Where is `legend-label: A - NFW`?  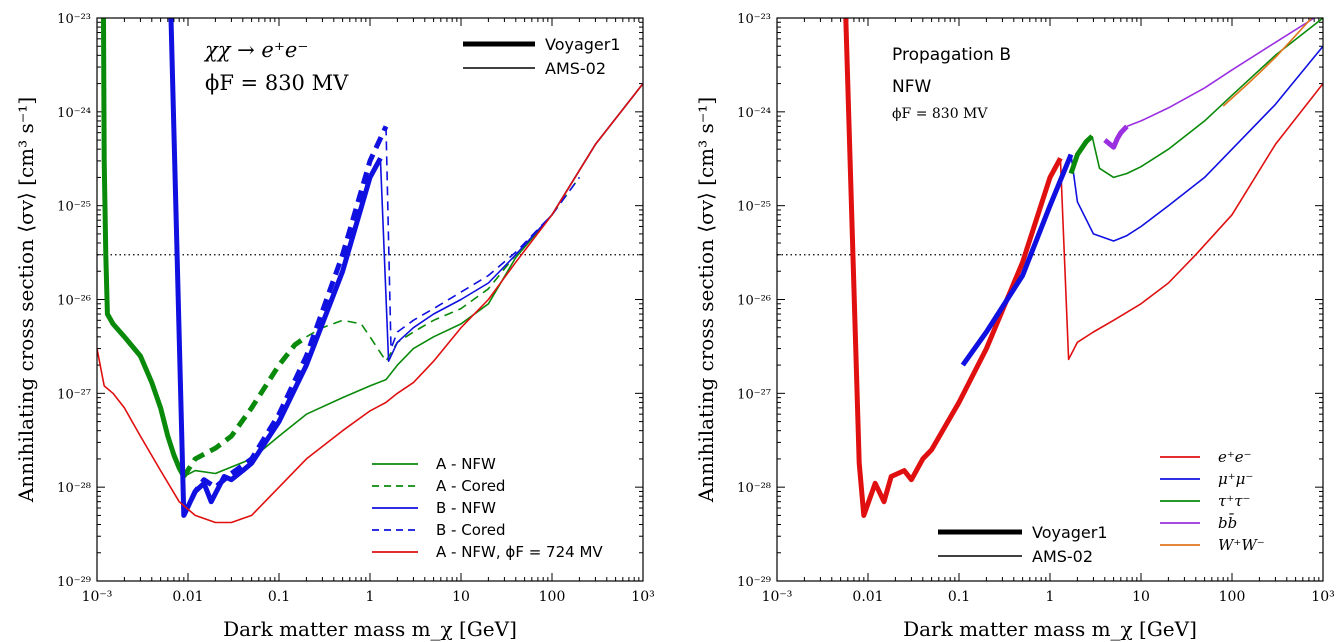 legend-label: A - NFW is located at coordinates (466, 464).